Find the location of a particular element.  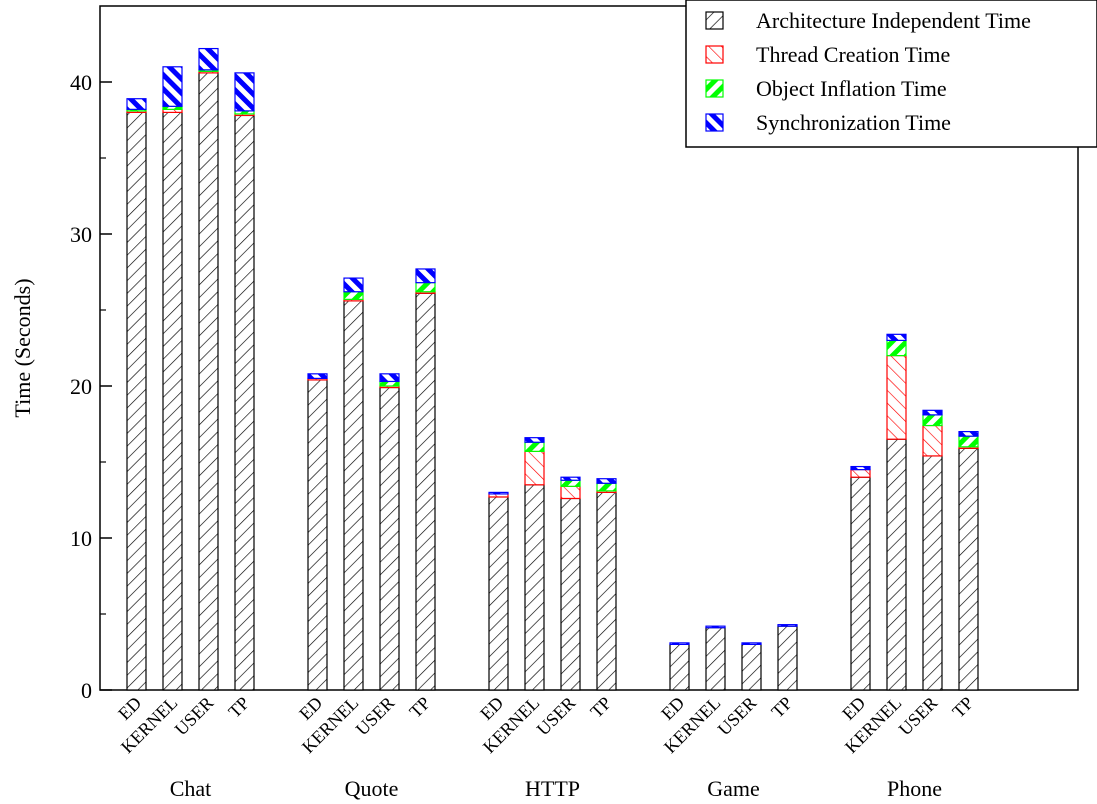

legend-box is located at coordinates (891, 74).